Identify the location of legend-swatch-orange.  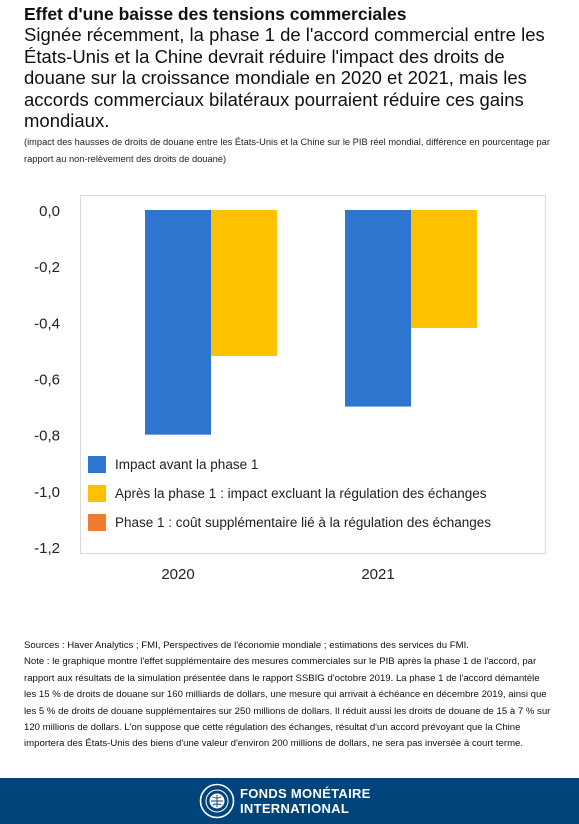
(97, 522).